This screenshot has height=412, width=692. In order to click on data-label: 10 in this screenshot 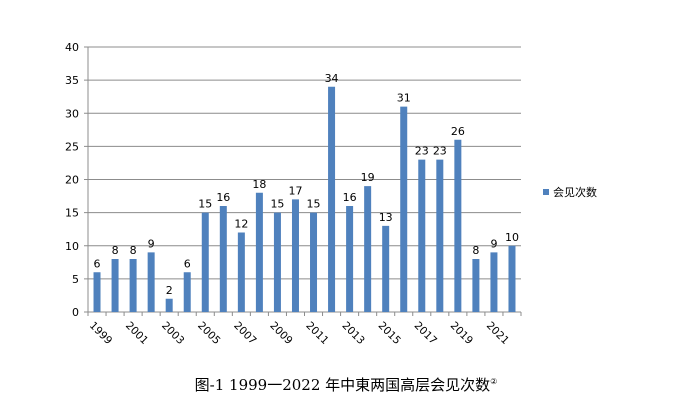, I will do `click(512, 237)`.